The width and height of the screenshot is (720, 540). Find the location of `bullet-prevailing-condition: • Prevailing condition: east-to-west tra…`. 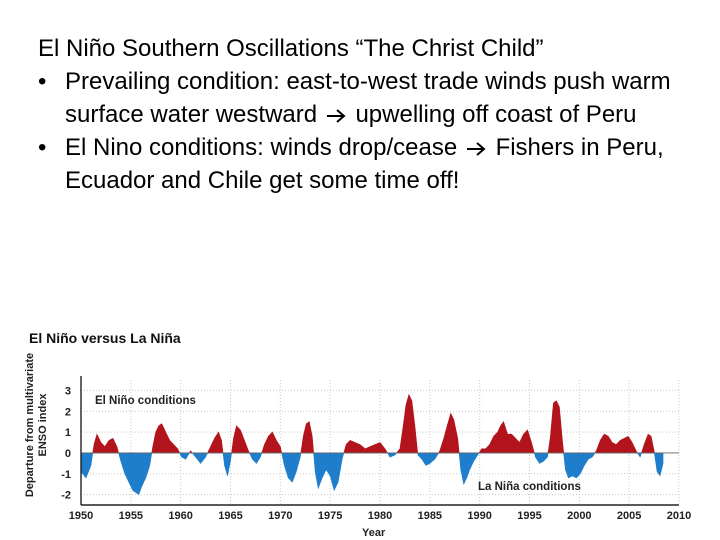

bullet-prevailing-condition: • Prevailing condition: east-to-west tra… is located at coordinates (363, 98).